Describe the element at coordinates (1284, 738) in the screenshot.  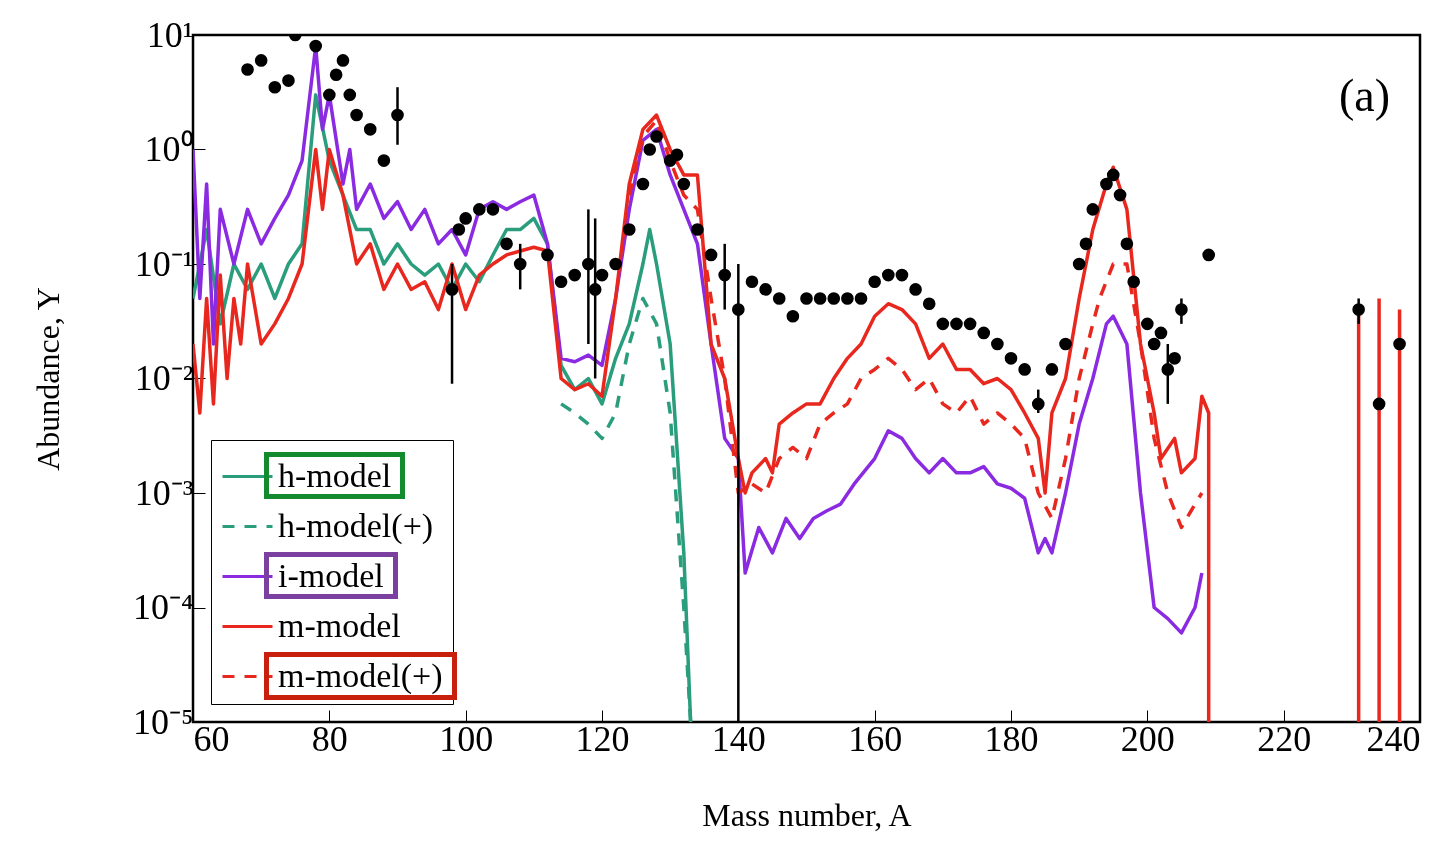
I see `x-tick-label: 220` at that location.